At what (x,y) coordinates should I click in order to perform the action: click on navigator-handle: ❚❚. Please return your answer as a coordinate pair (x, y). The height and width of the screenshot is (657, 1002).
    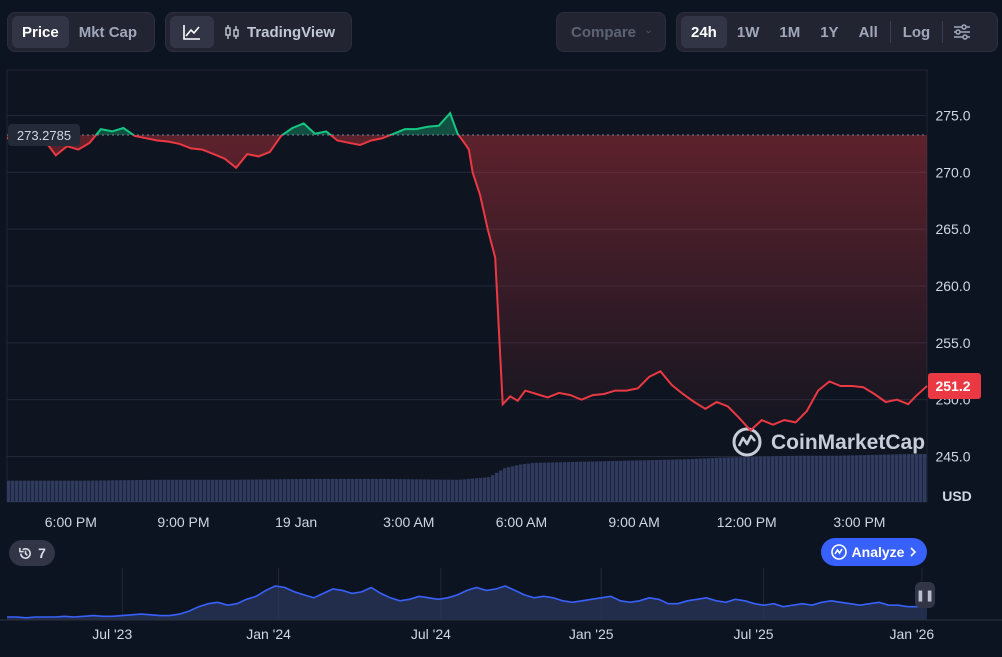
    Looking at the image, I should click on (925, 595).